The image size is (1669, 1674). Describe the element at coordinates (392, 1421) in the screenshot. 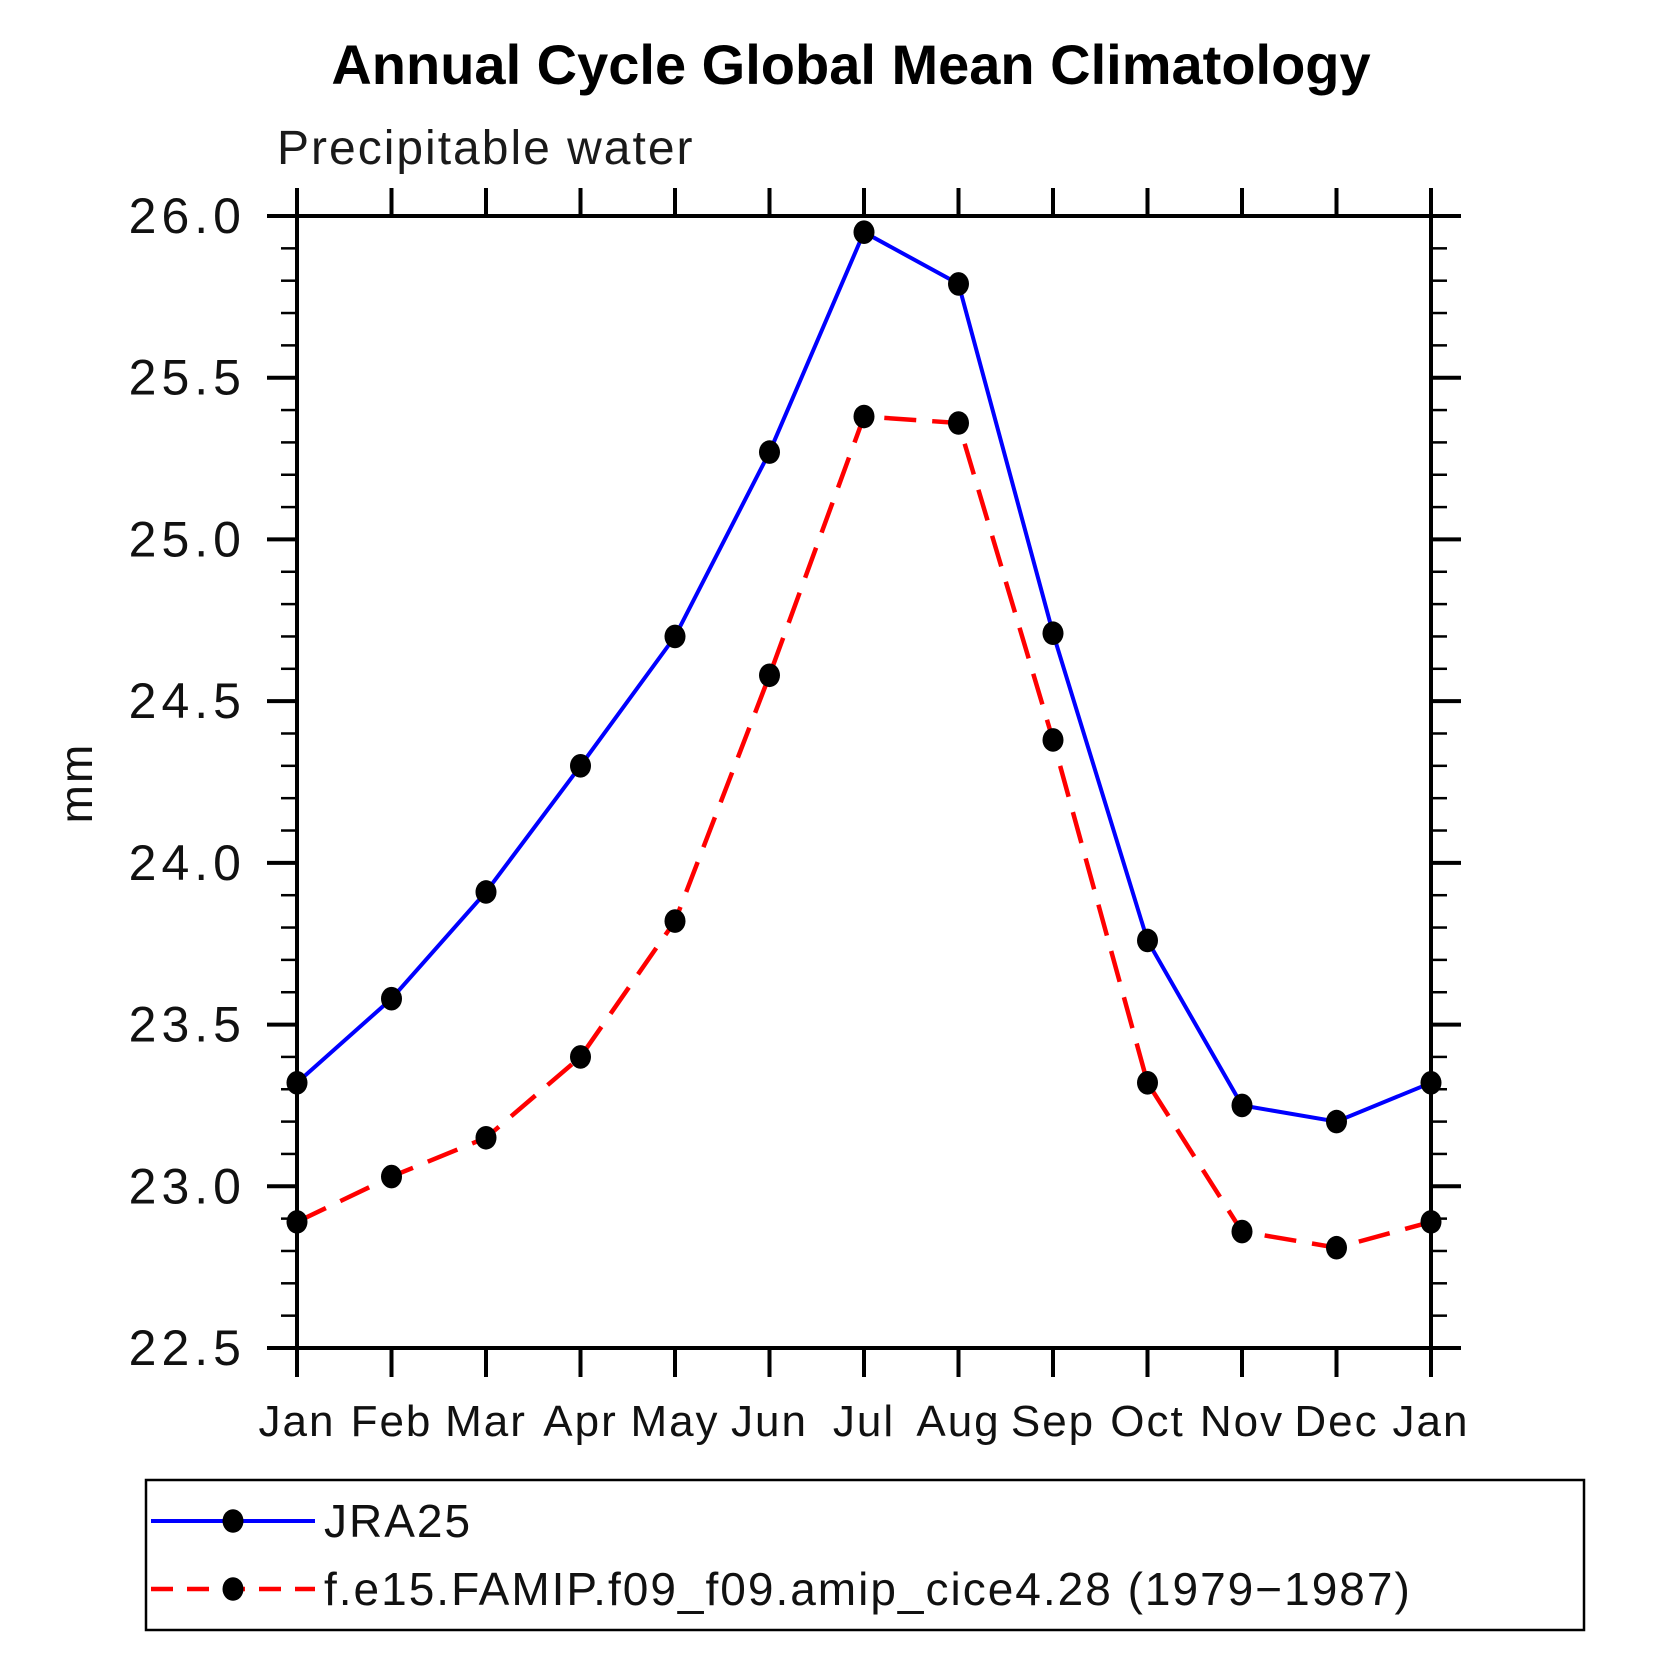

I see `x-tick-label: Feb` at that location.